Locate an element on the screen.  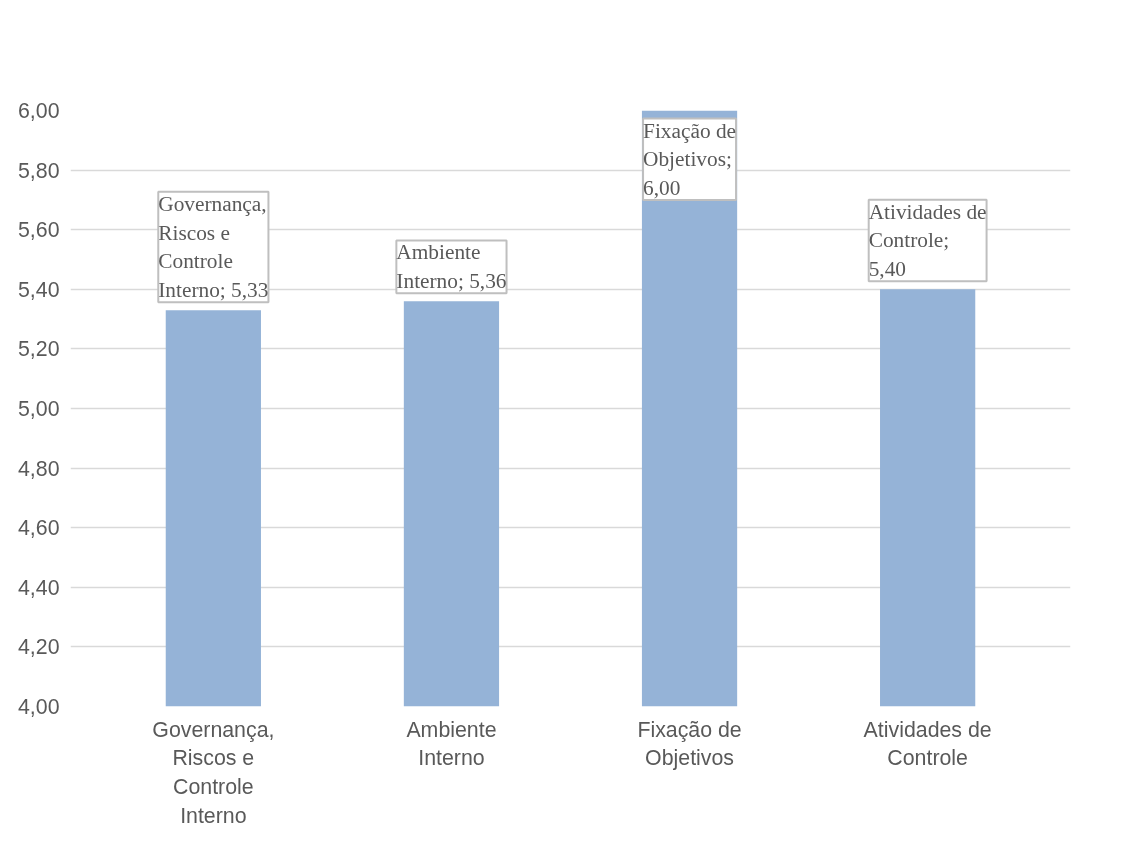
y-tick-label: 5,80 is located at coordinates (38, 170).